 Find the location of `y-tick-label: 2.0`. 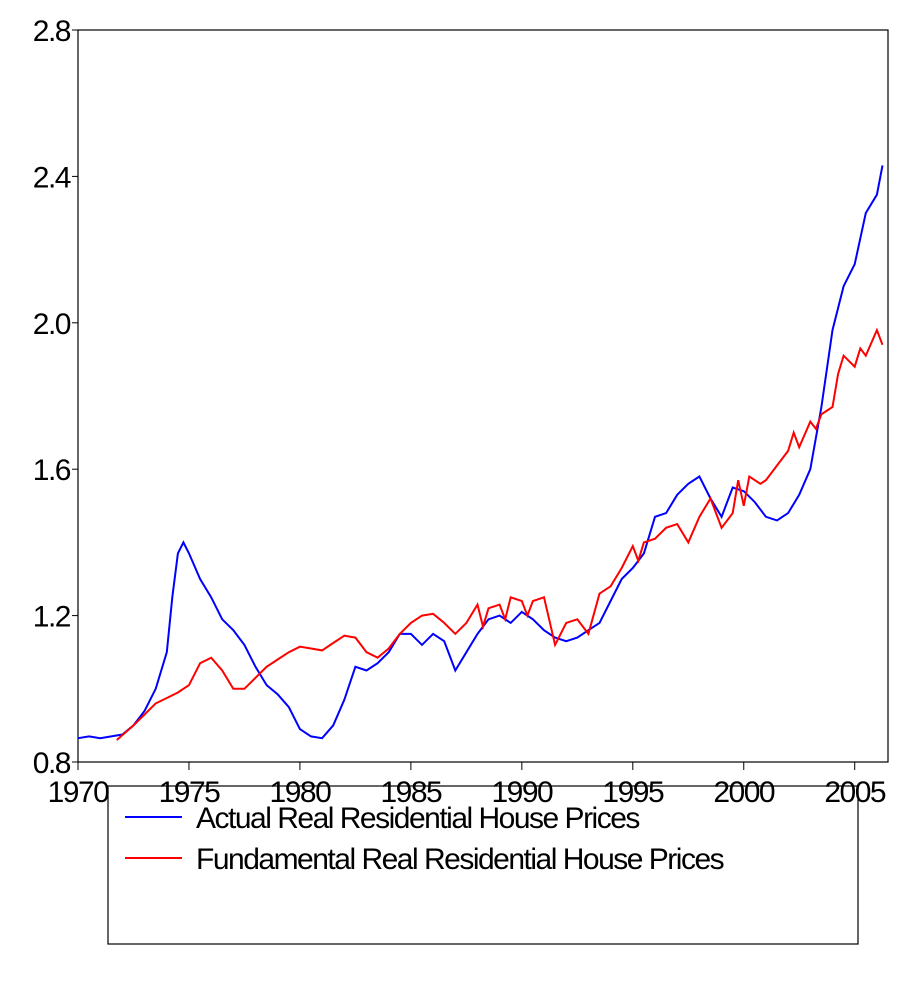

y-tick-label: 2.0 is located at coordinates (52, 324).